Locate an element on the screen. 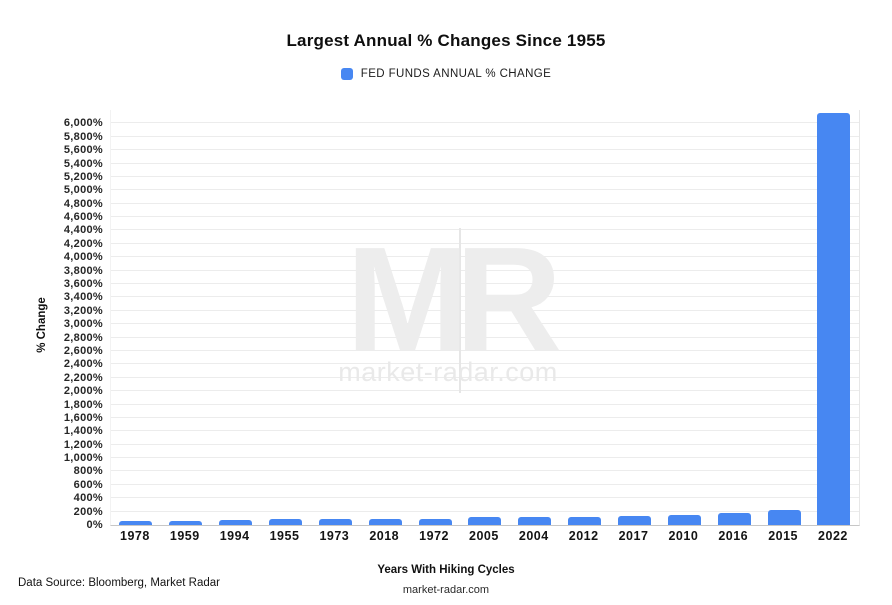 Image resolution: width=892 pixels, height=605 pixels. bar-2005 is located at coordinates (485, 521).